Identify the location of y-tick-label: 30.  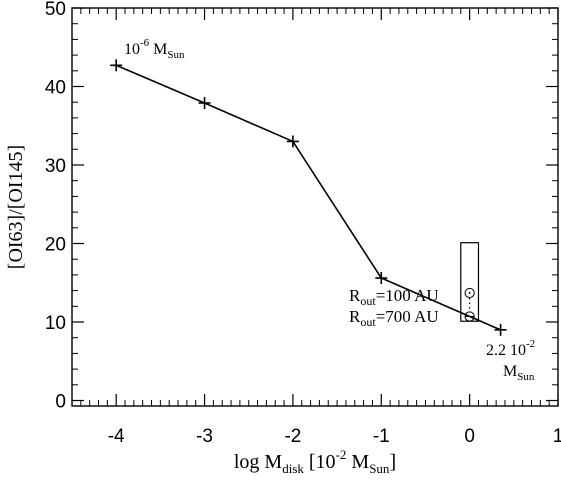
(55, 166).